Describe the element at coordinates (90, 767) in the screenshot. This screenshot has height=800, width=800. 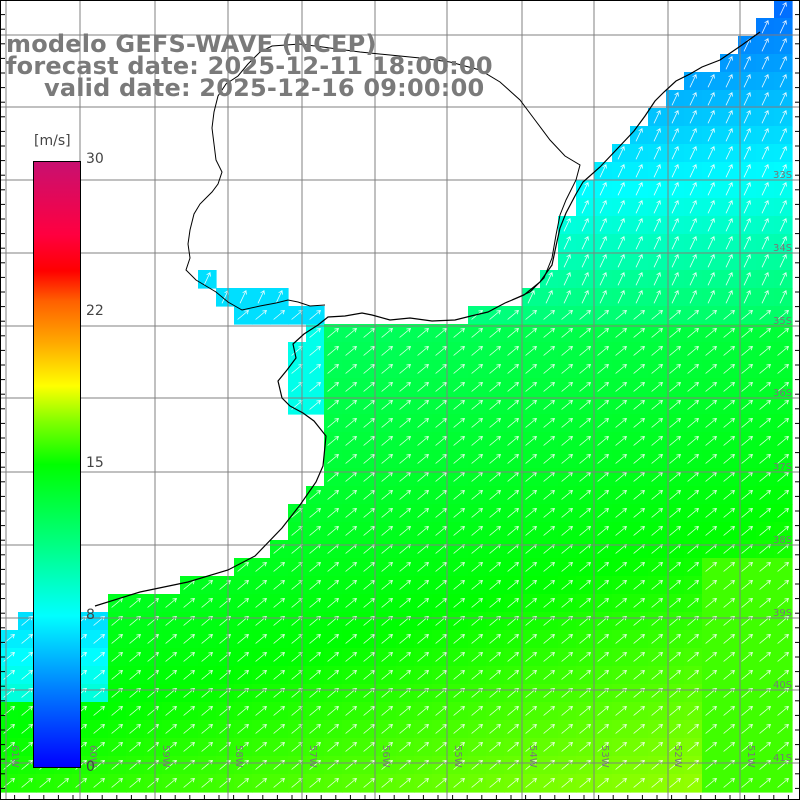
I see `legend-tick-min: 0` at that location.